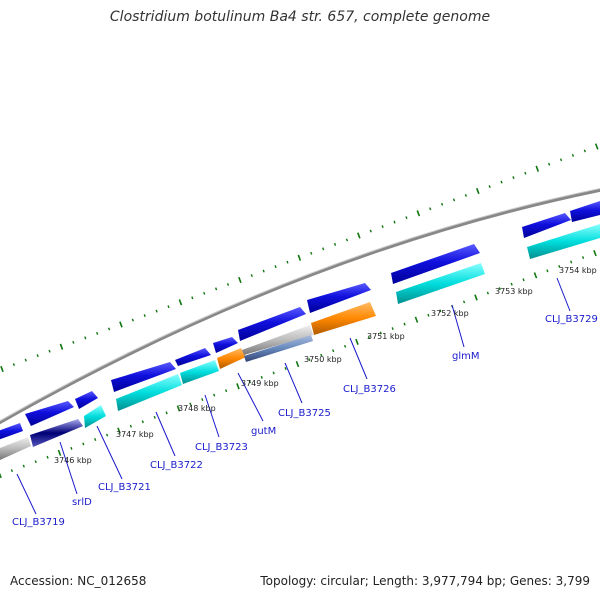  I want to click on kbp-label: 3753 kbp, so click(514, 291).